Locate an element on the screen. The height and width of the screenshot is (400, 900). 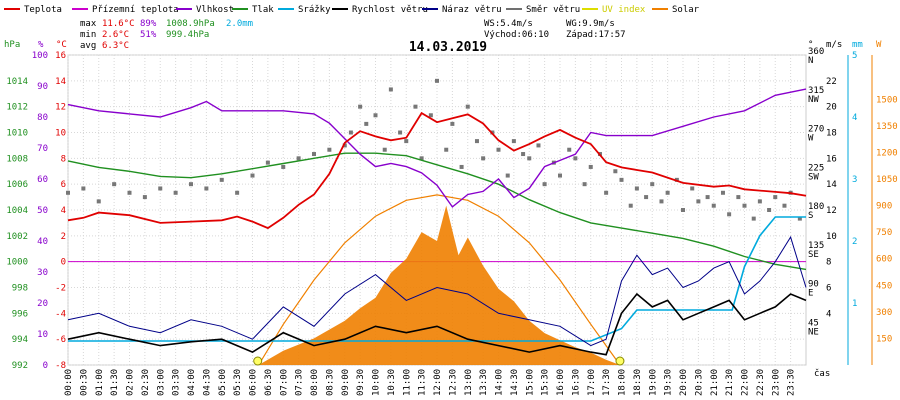
x-tick-label: 03:00 is located at coordinates (161, 382).